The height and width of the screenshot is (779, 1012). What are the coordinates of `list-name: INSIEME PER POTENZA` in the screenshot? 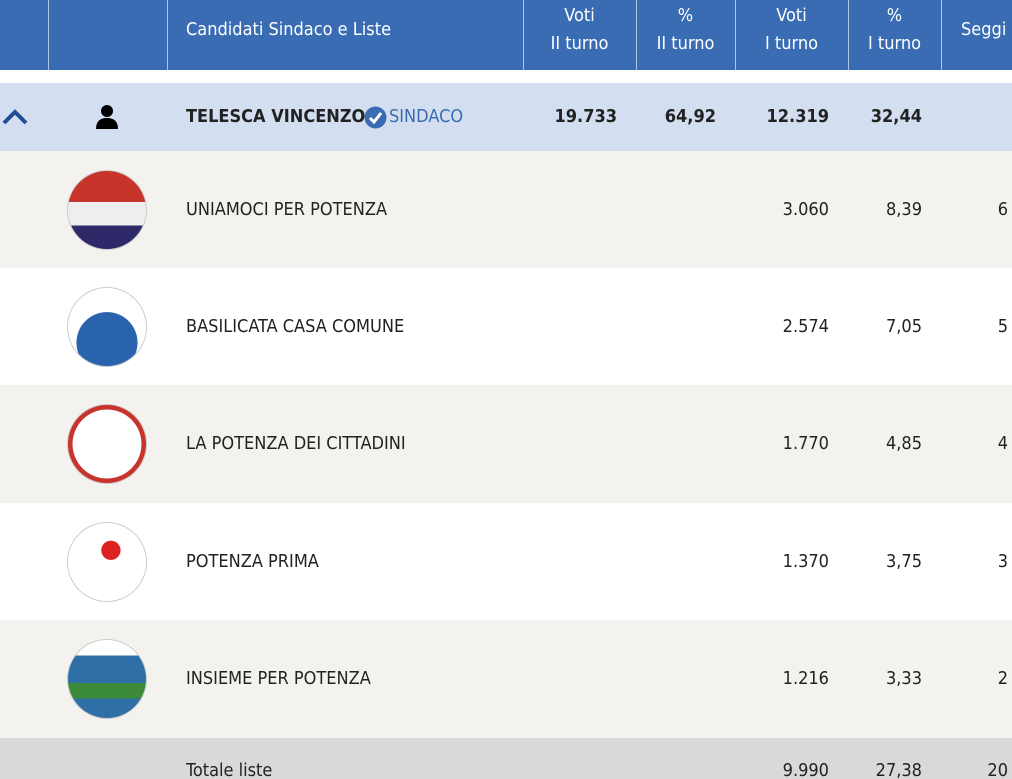 It's located at (278, 678).